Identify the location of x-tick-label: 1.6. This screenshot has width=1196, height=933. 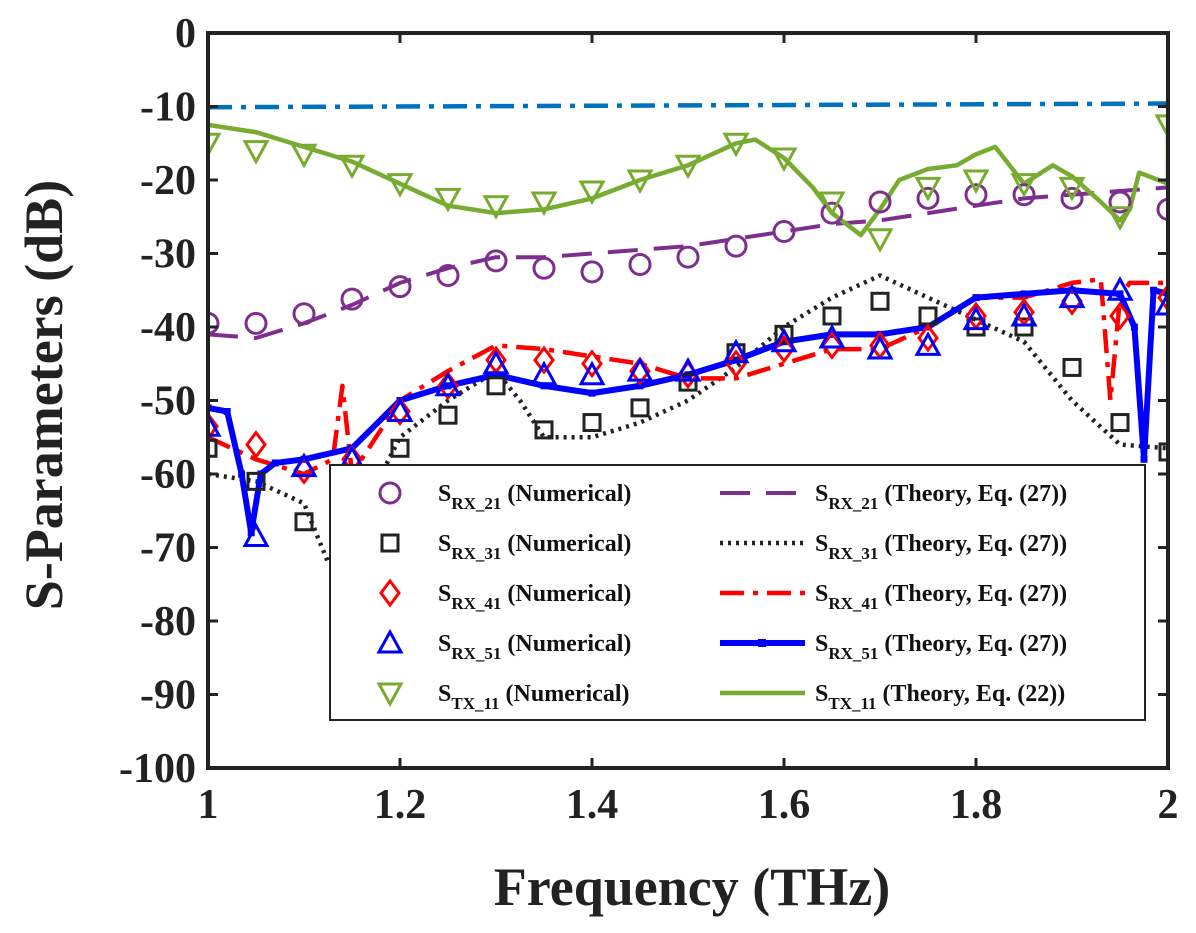
(784, 805).